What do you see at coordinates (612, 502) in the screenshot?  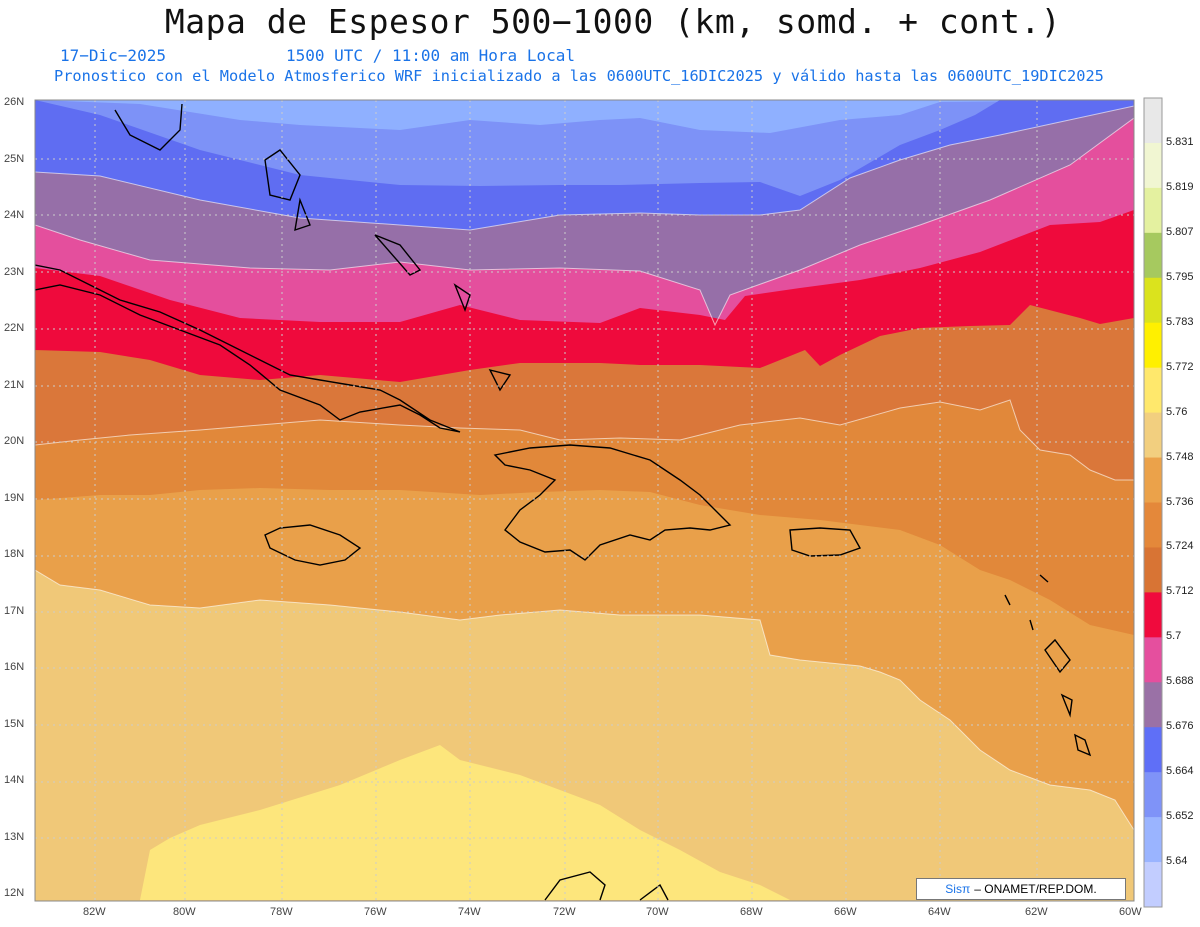 I see `coast-hispaniola` at bounding box center [612, 502].